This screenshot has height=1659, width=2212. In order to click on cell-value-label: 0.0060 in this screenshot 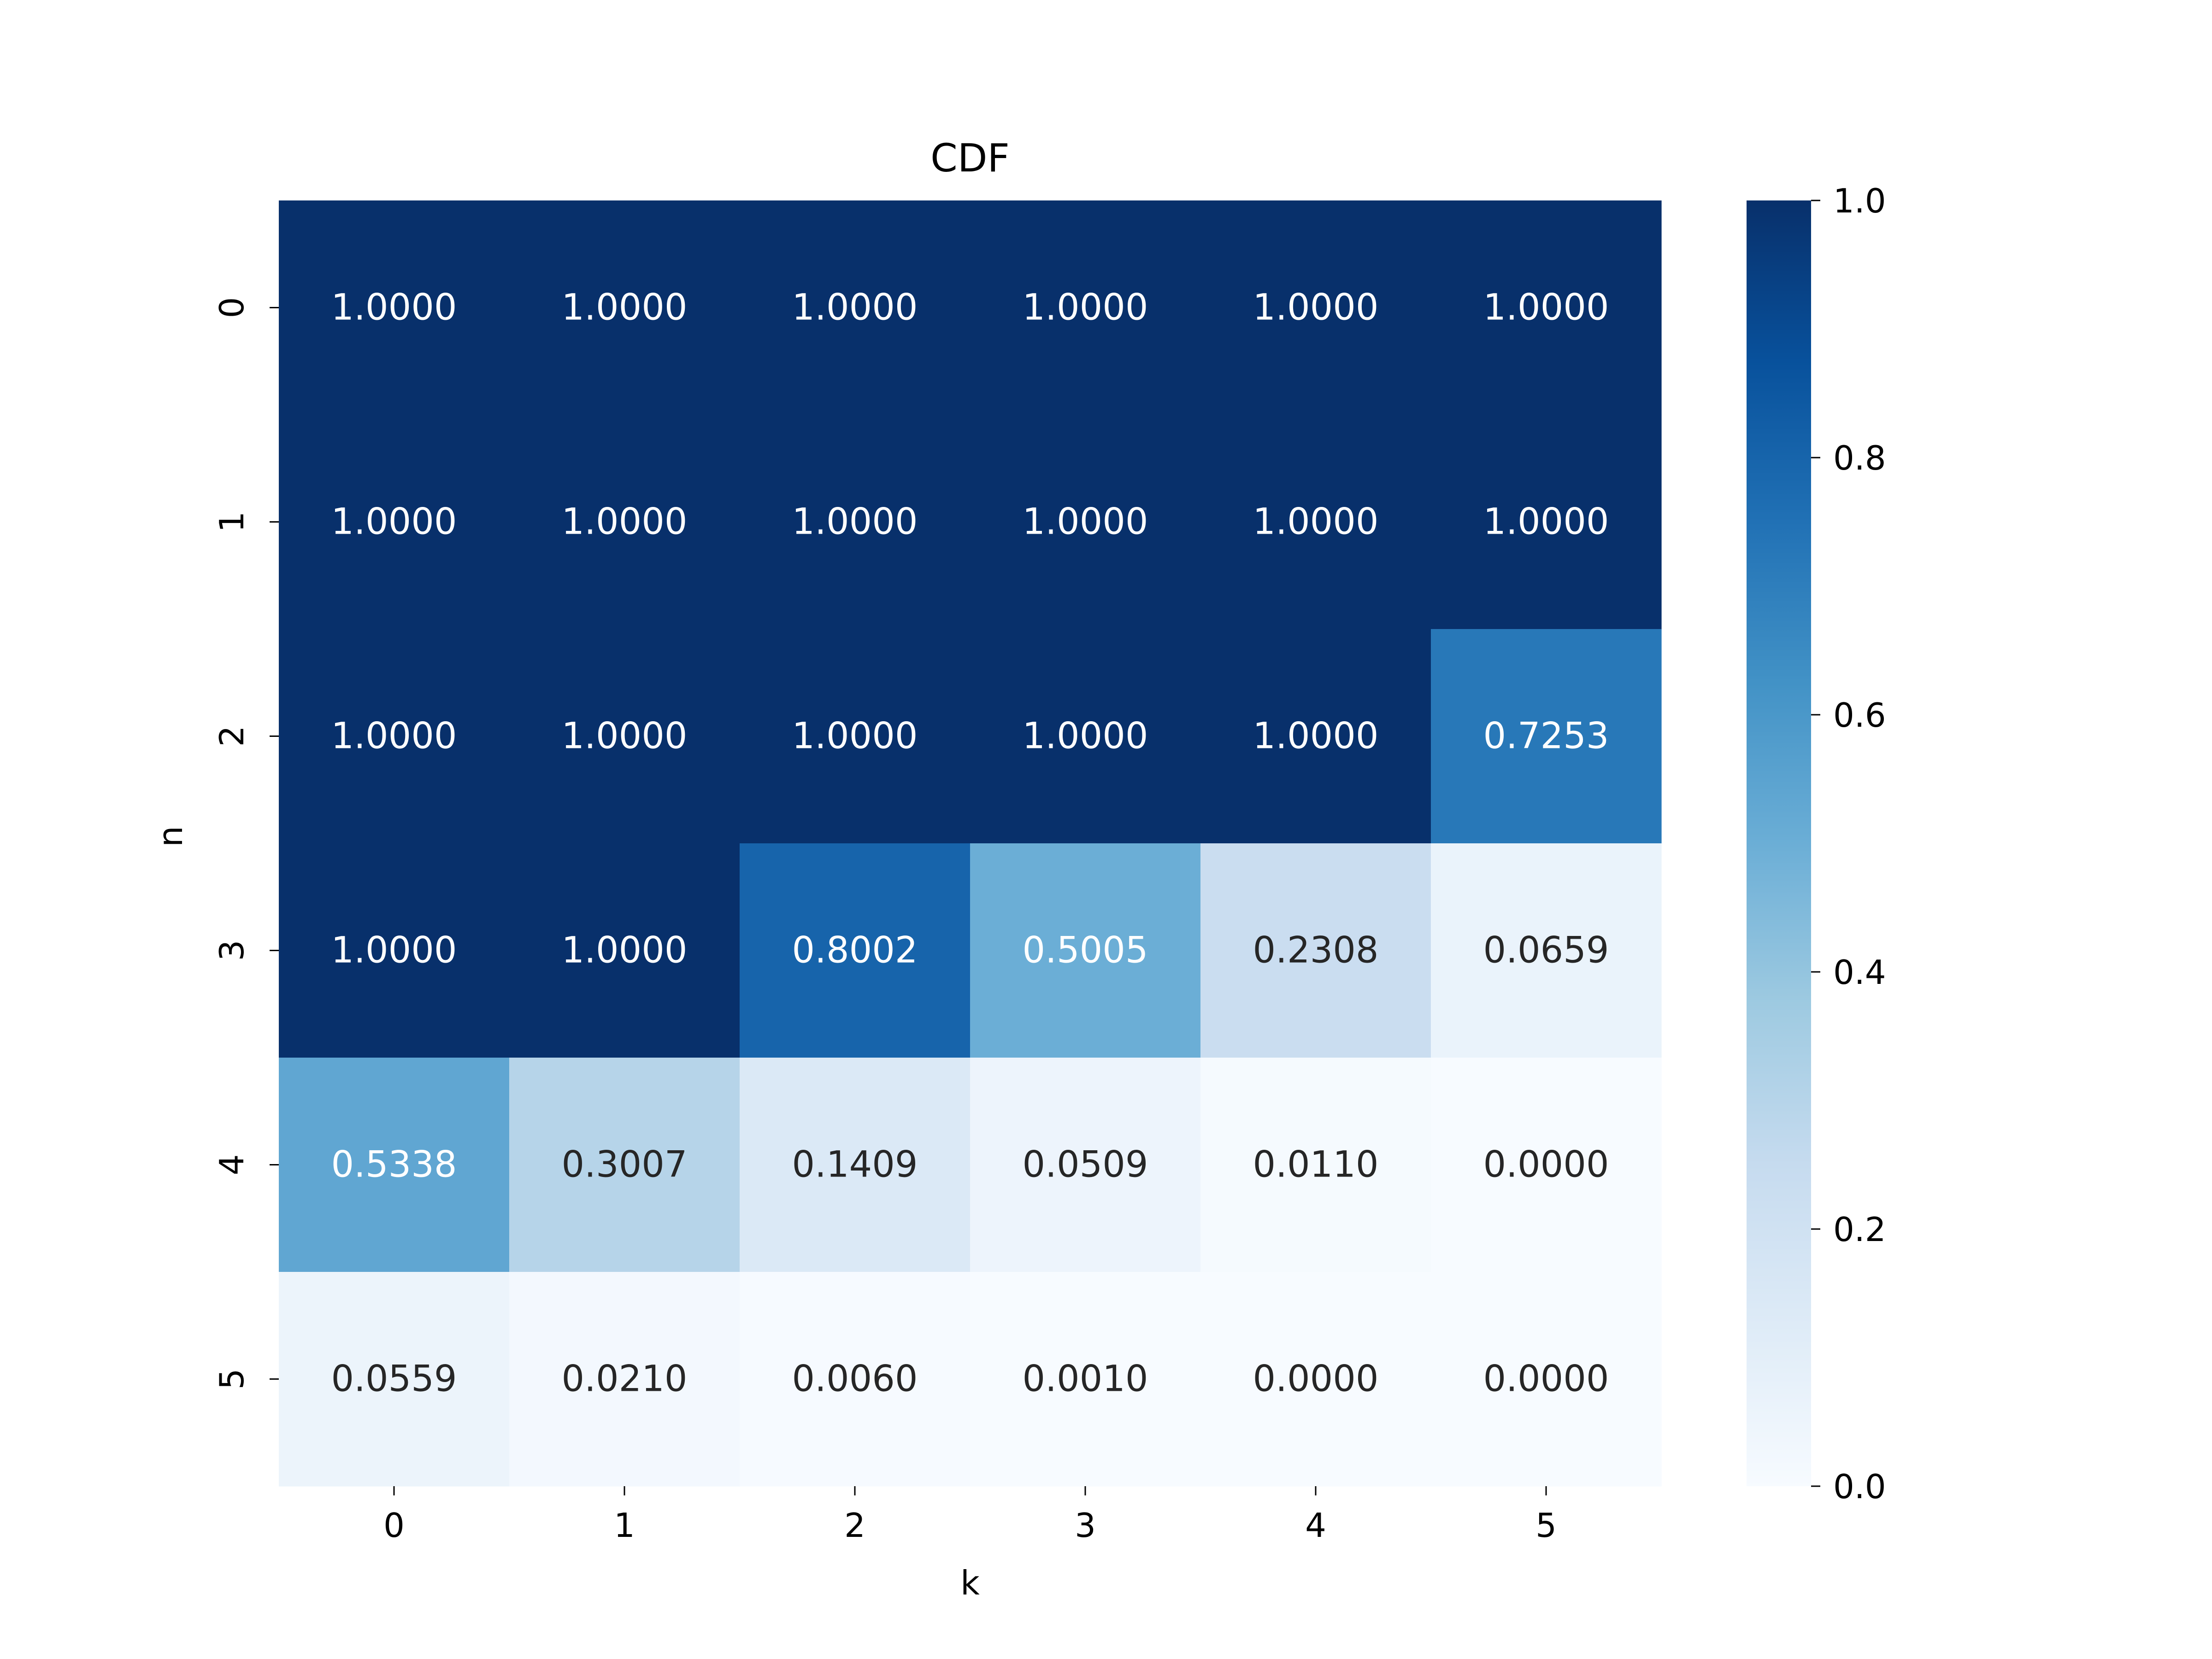, I will do `click(855, 1379)`.